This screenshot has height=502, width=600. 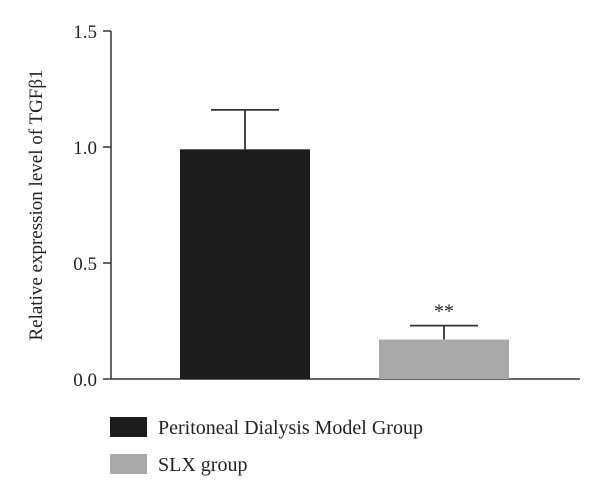 I want to click on significance-label-1: **, so click(x=444, y=312).